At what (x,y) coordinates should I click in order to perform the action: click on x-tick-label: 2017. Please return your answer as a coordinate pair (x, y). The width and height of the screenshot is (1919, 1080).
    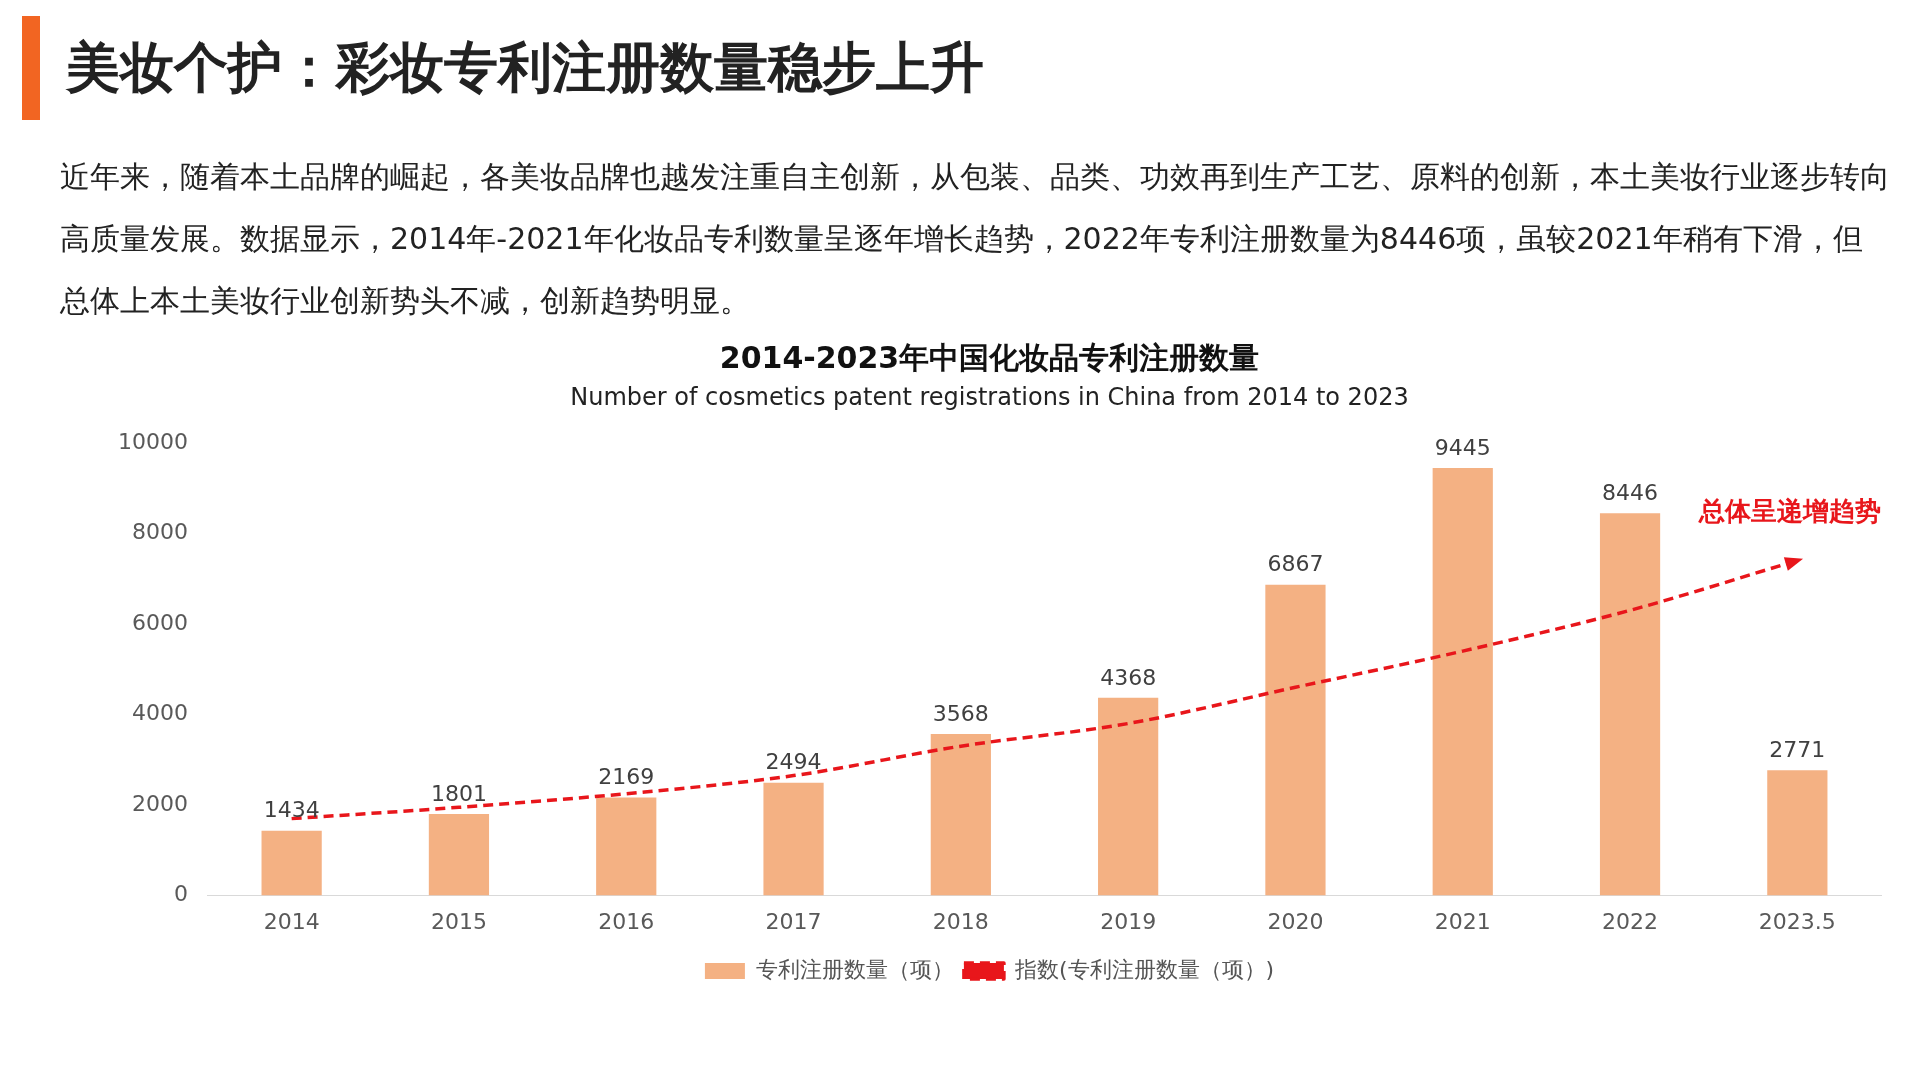
    Looking at the image, I should click on (793, 921).